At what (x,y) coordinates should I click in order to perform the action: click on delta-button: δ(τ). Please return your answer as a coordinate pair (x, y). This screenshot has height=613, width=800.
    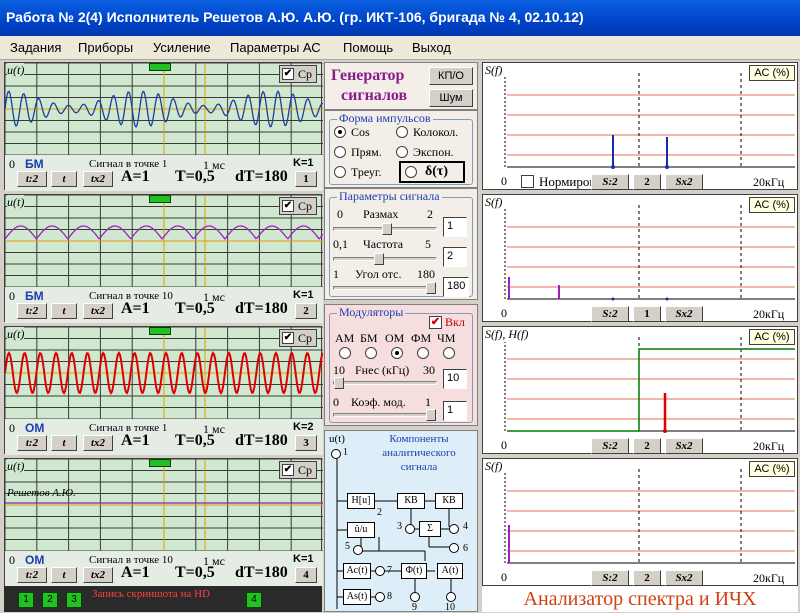
    Looking at the image, I should click on (432, 172).